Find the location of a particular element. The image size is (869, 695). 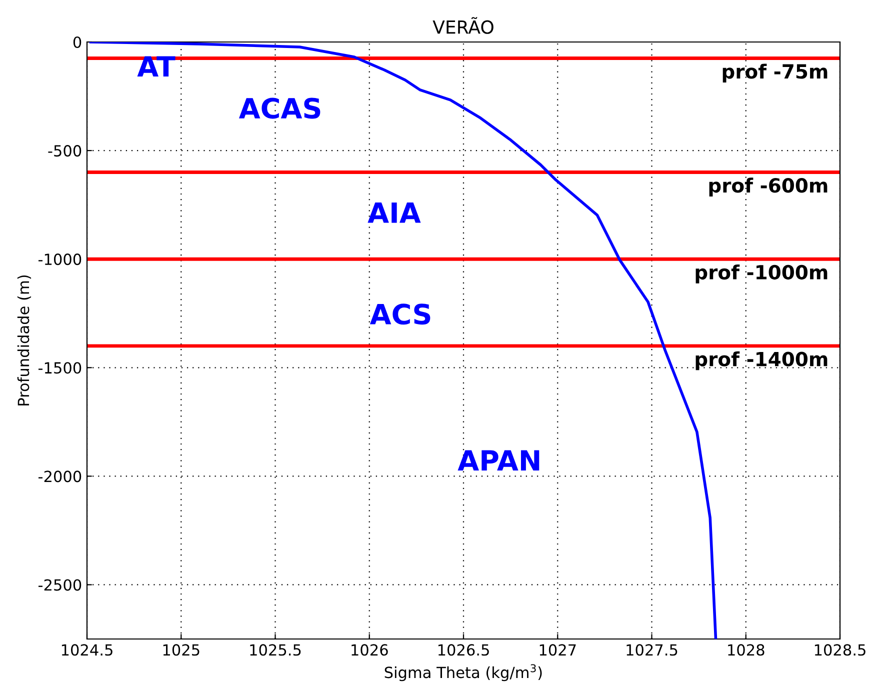

ref-line-label: prof -1400m is located at coordinates (762, 360).